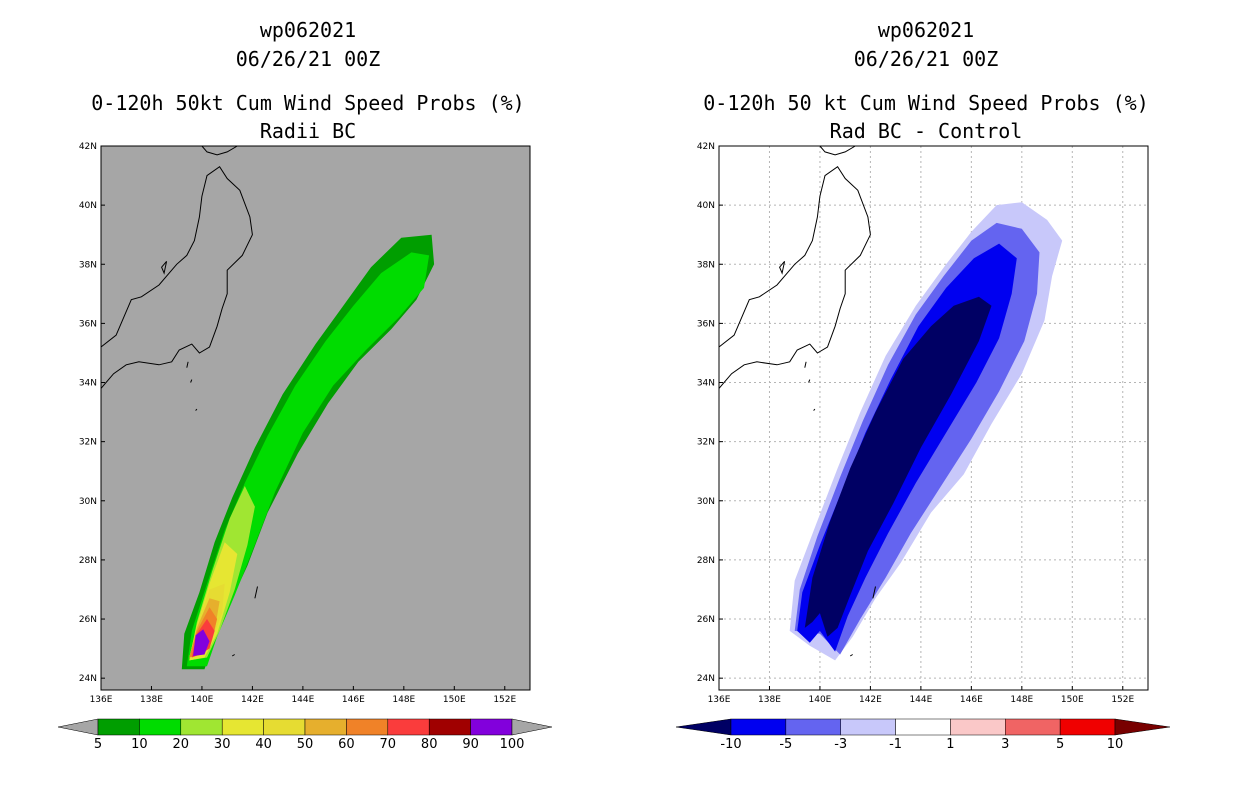 The width and height of the screenshot is (1236, 800). What do you see at coordinates (730, 744) in the screenshot?
I see `colorbar-label: -10` at bounding box center [730, 744].